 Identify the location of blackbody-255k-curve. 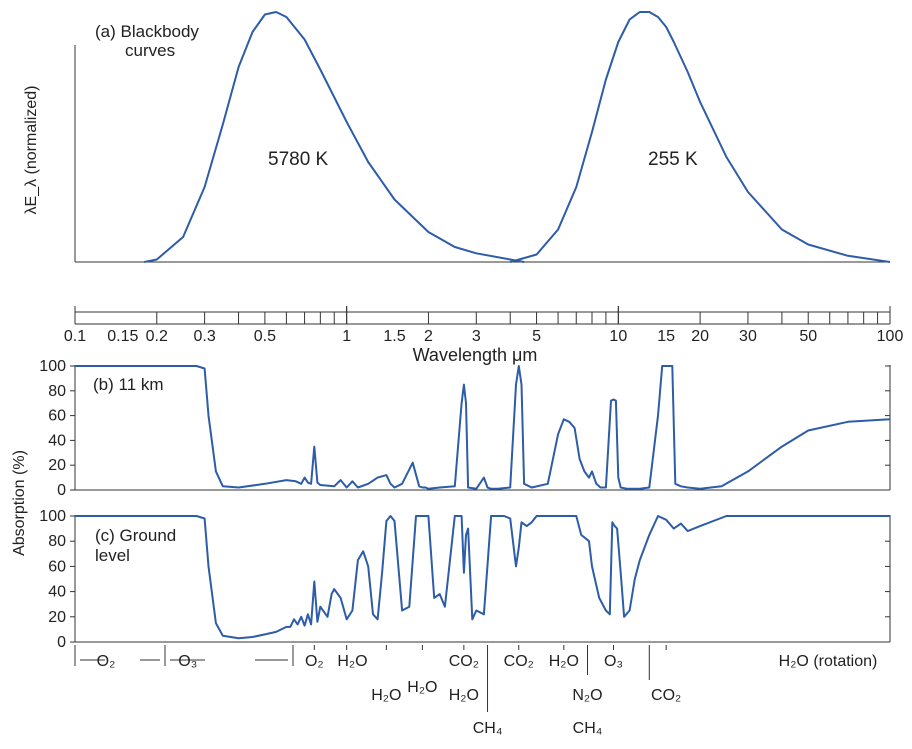
(700, 137).